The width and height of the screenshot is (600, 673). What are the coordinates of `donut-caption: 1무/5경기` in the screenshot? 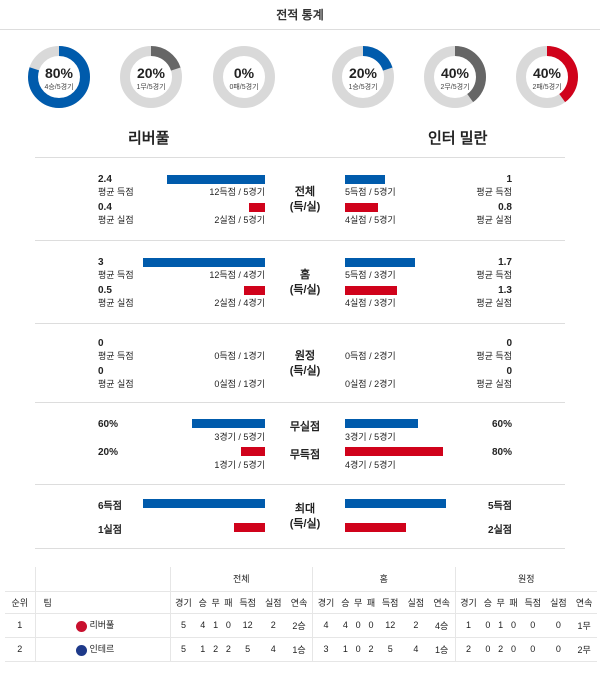 It's located at (151, 87).